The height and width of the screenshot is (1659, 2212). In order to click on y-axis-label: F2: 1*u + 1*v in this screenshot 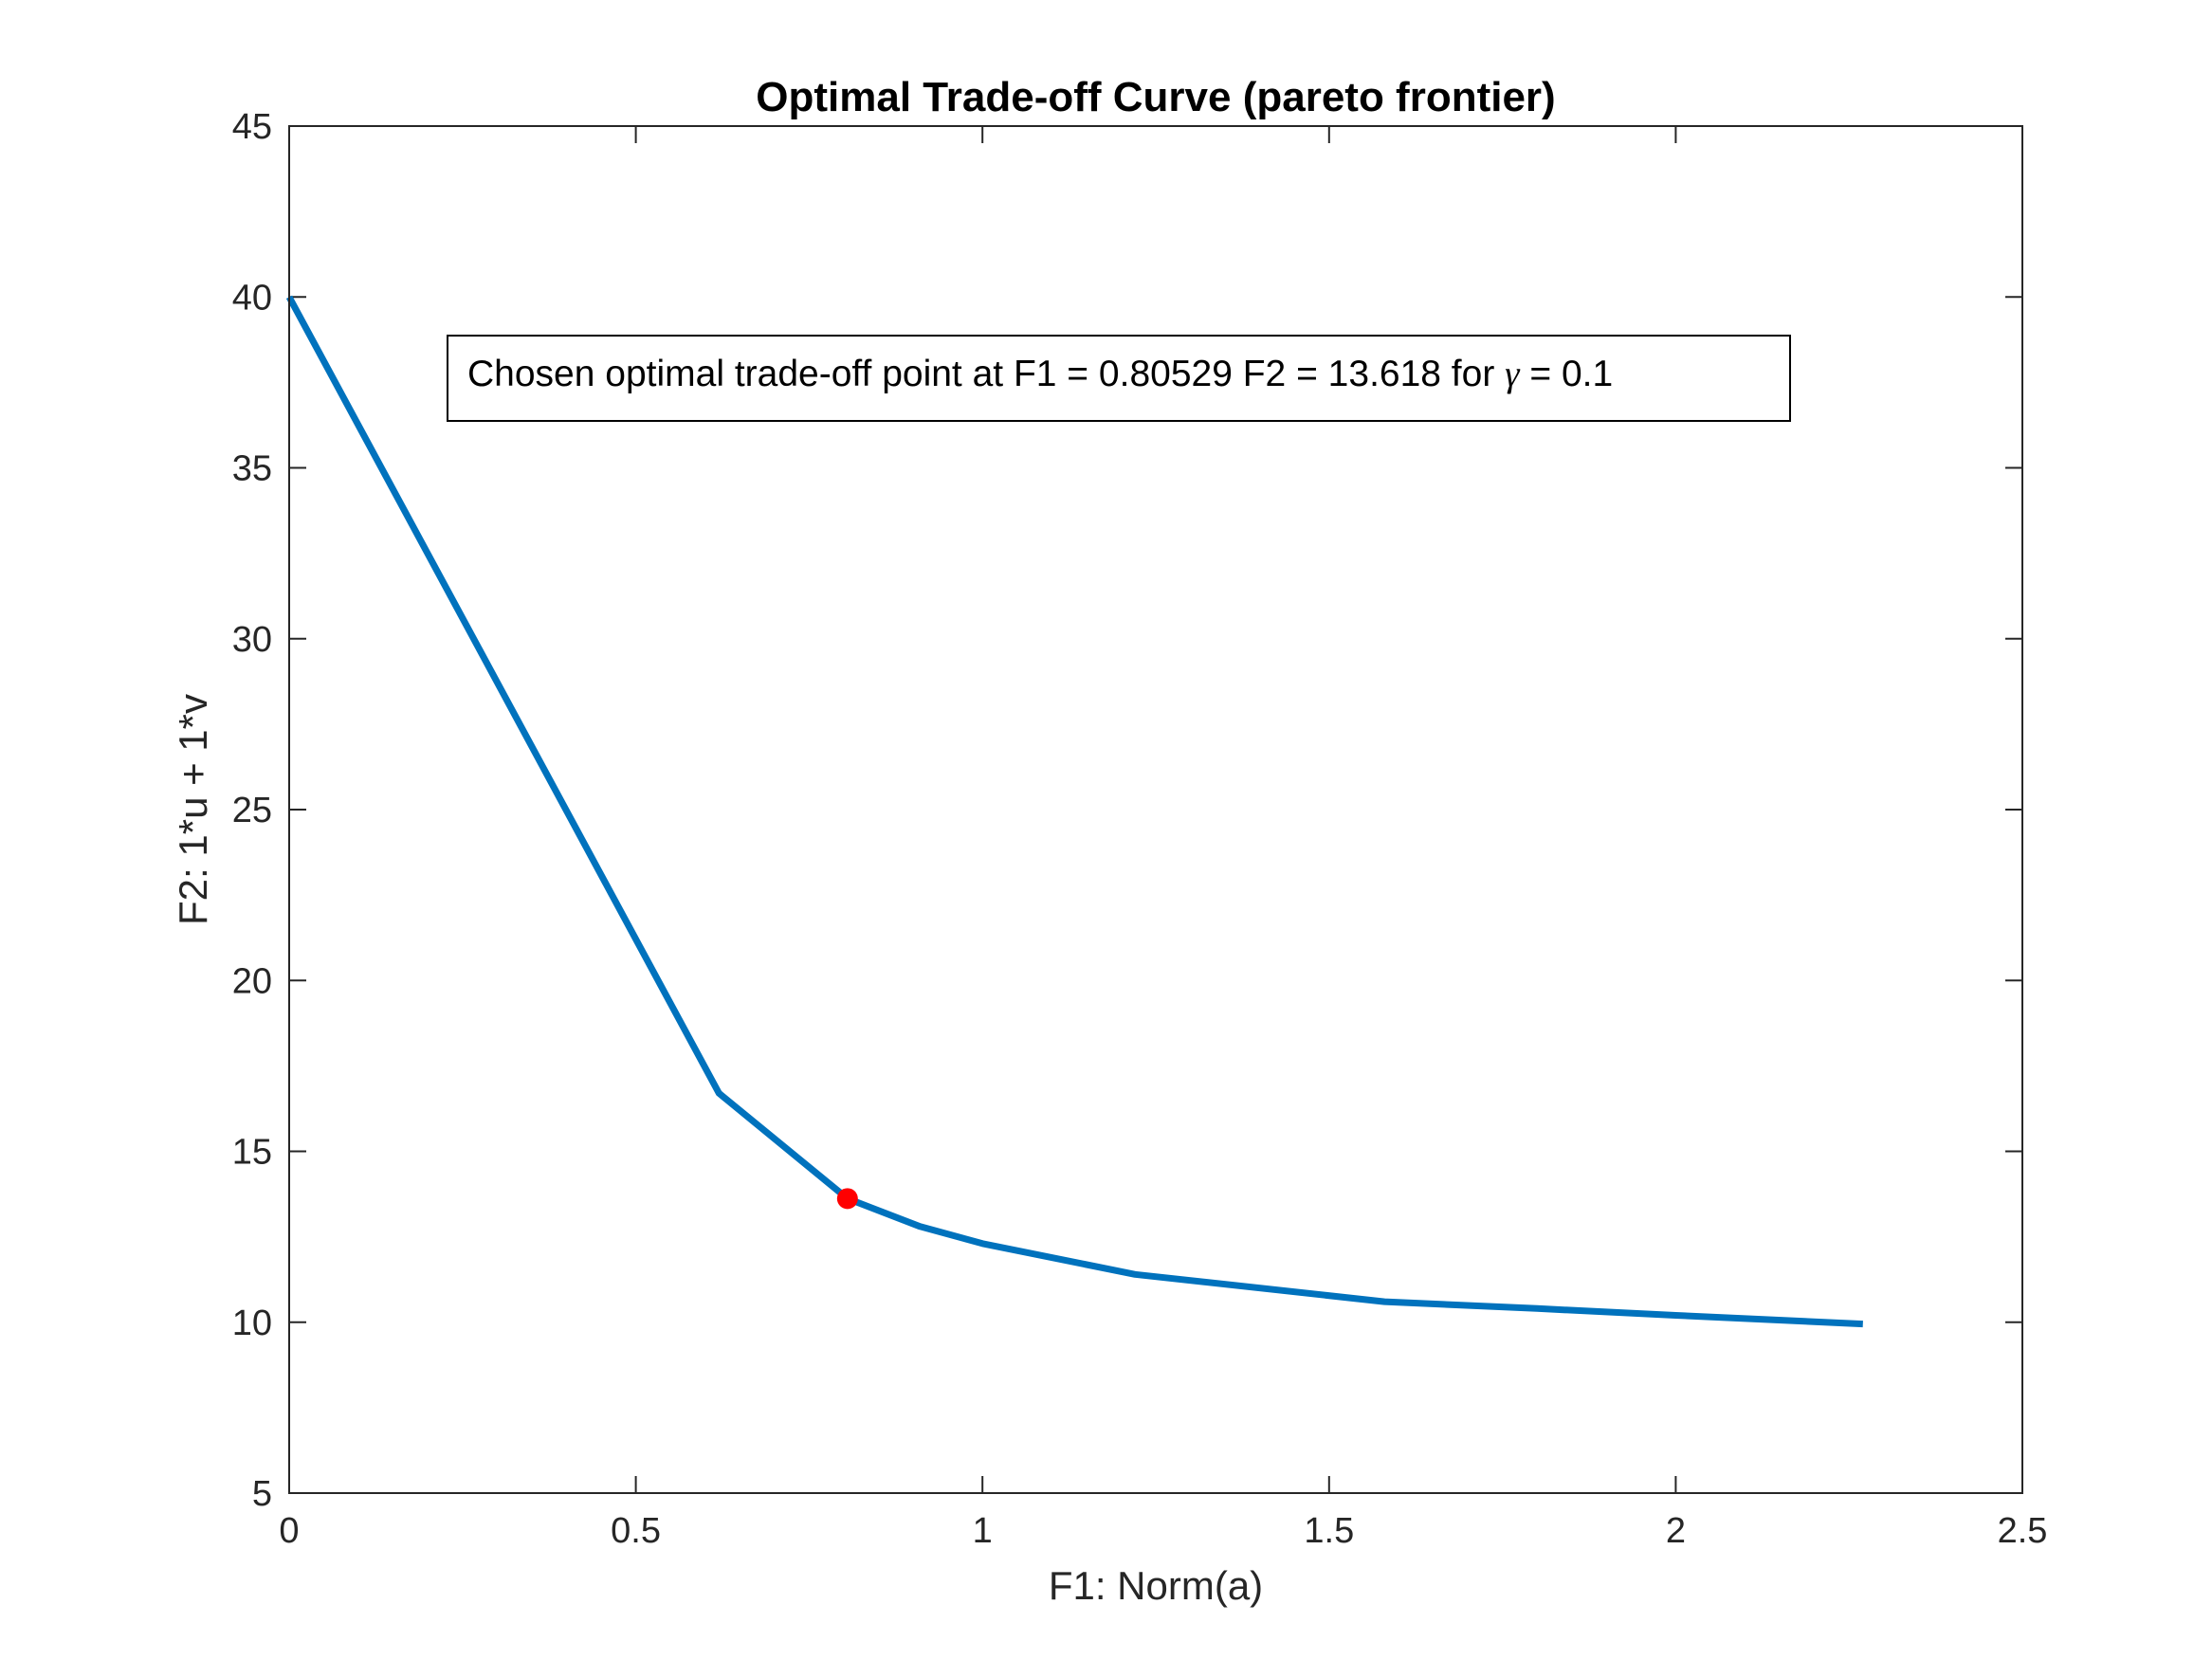, I will do `click(193, 809)`.